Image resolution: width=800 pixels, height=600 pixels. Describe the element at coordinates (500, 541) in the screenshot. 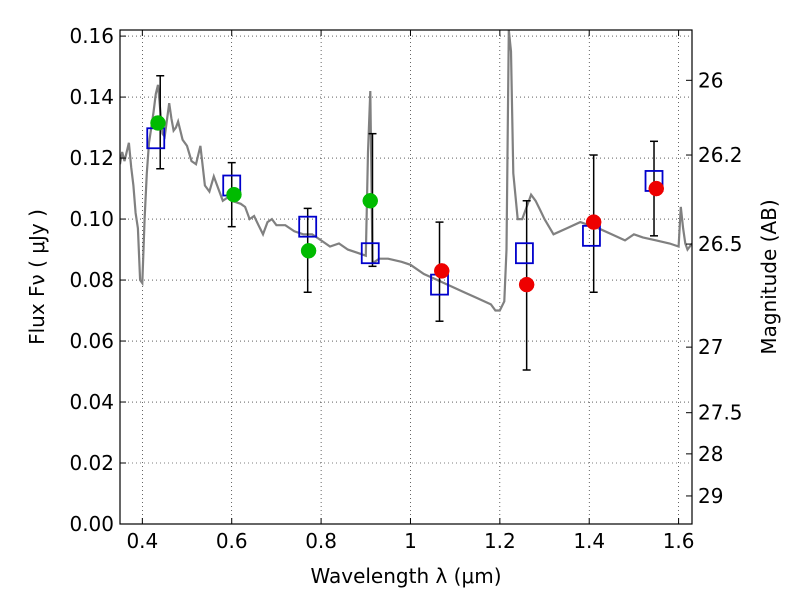

I see `x-tick-label: 1.2` at that location.